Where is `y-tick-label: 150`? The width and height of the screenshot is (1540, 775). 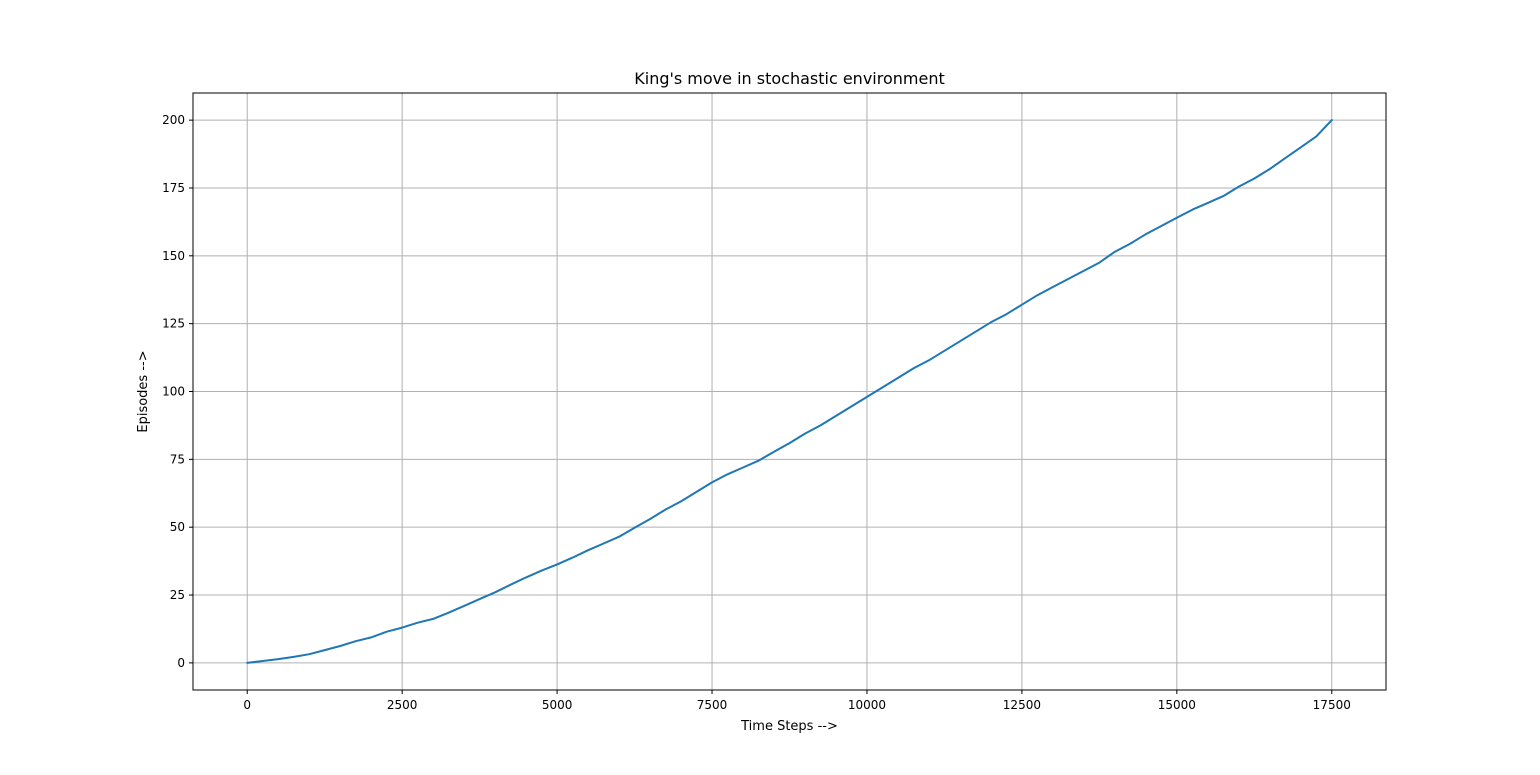
y-tick-label: 150 is located at coordinates (173, 256).